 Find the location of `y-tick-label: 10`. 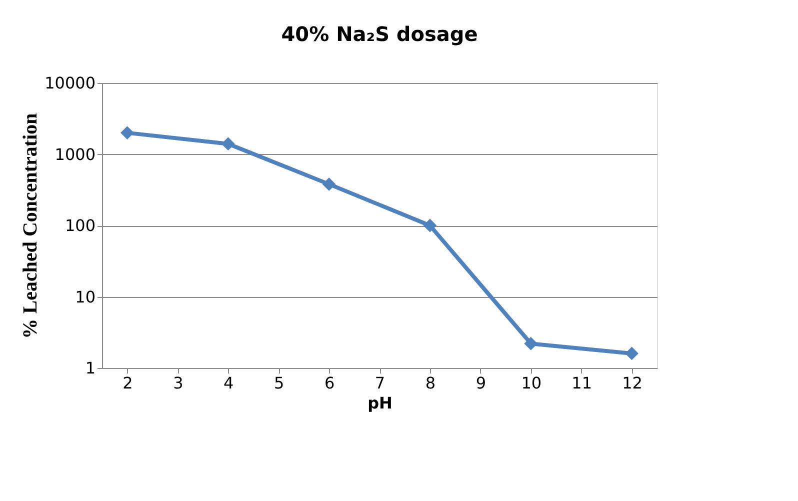

y-tick-label: 10 is located at coordinates (85, 296).